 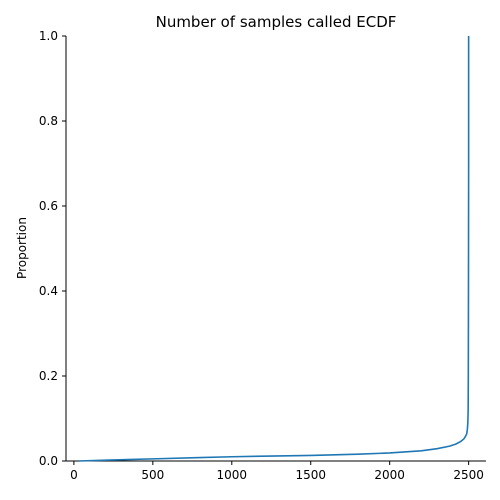 I want to click on x-tick-label: 1000, so click(x=232, y=475).